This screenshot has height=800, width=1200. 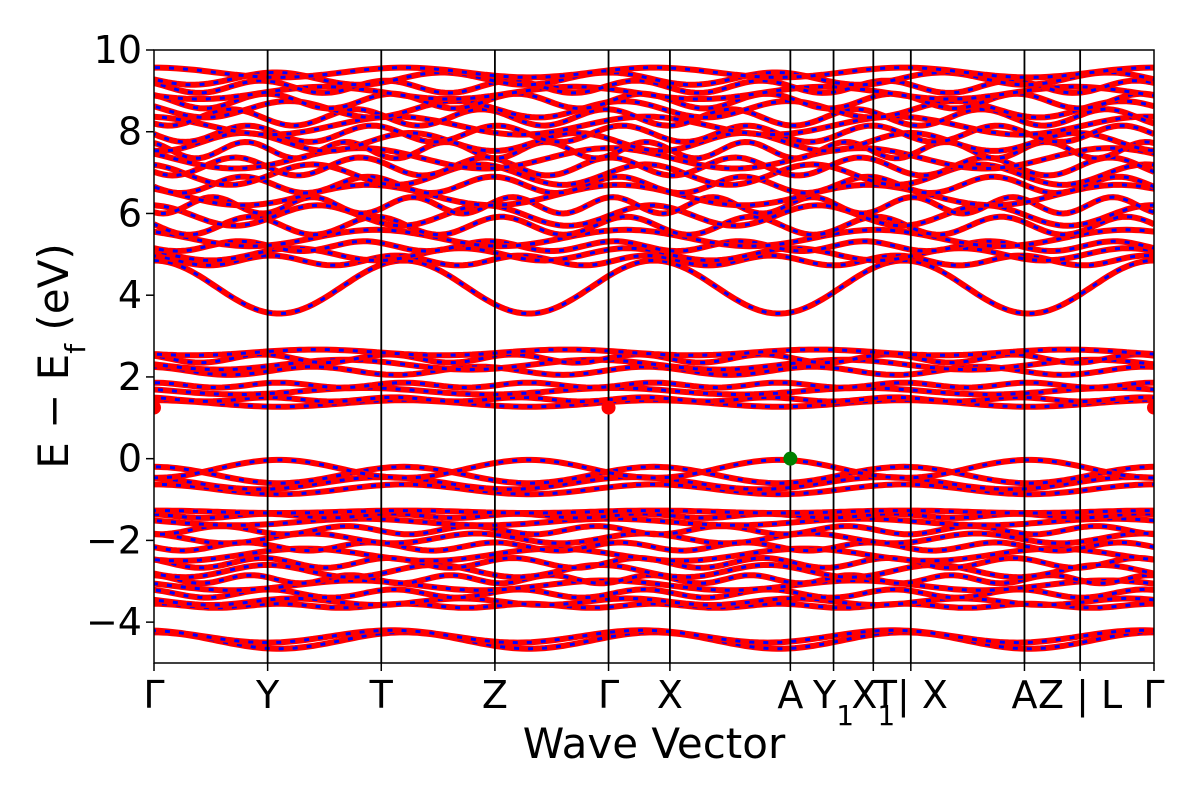 I want to click on y-tick-label: 4, so click(x=130, y=295).